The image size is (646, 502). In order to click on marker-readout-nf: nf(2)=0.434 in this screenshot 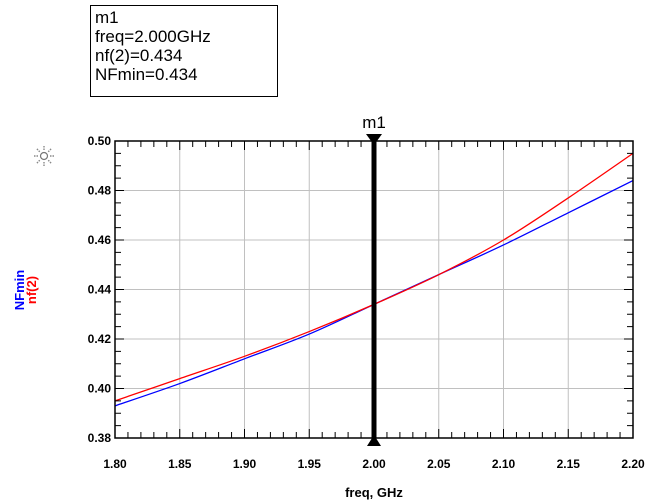, I will do `click(139, 55)`.